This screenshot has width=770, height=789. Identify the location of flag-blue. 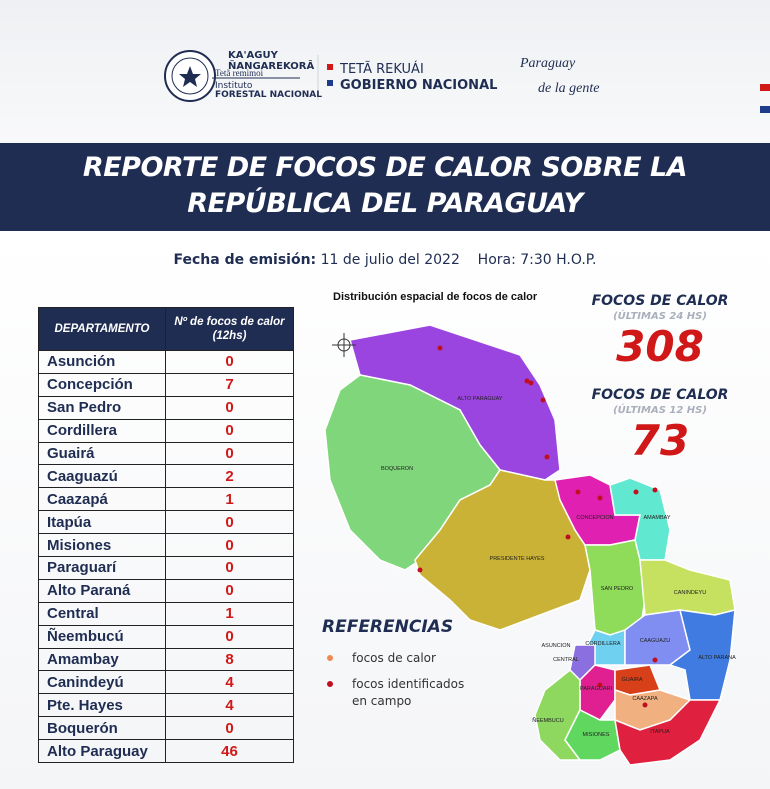
(330, 83).